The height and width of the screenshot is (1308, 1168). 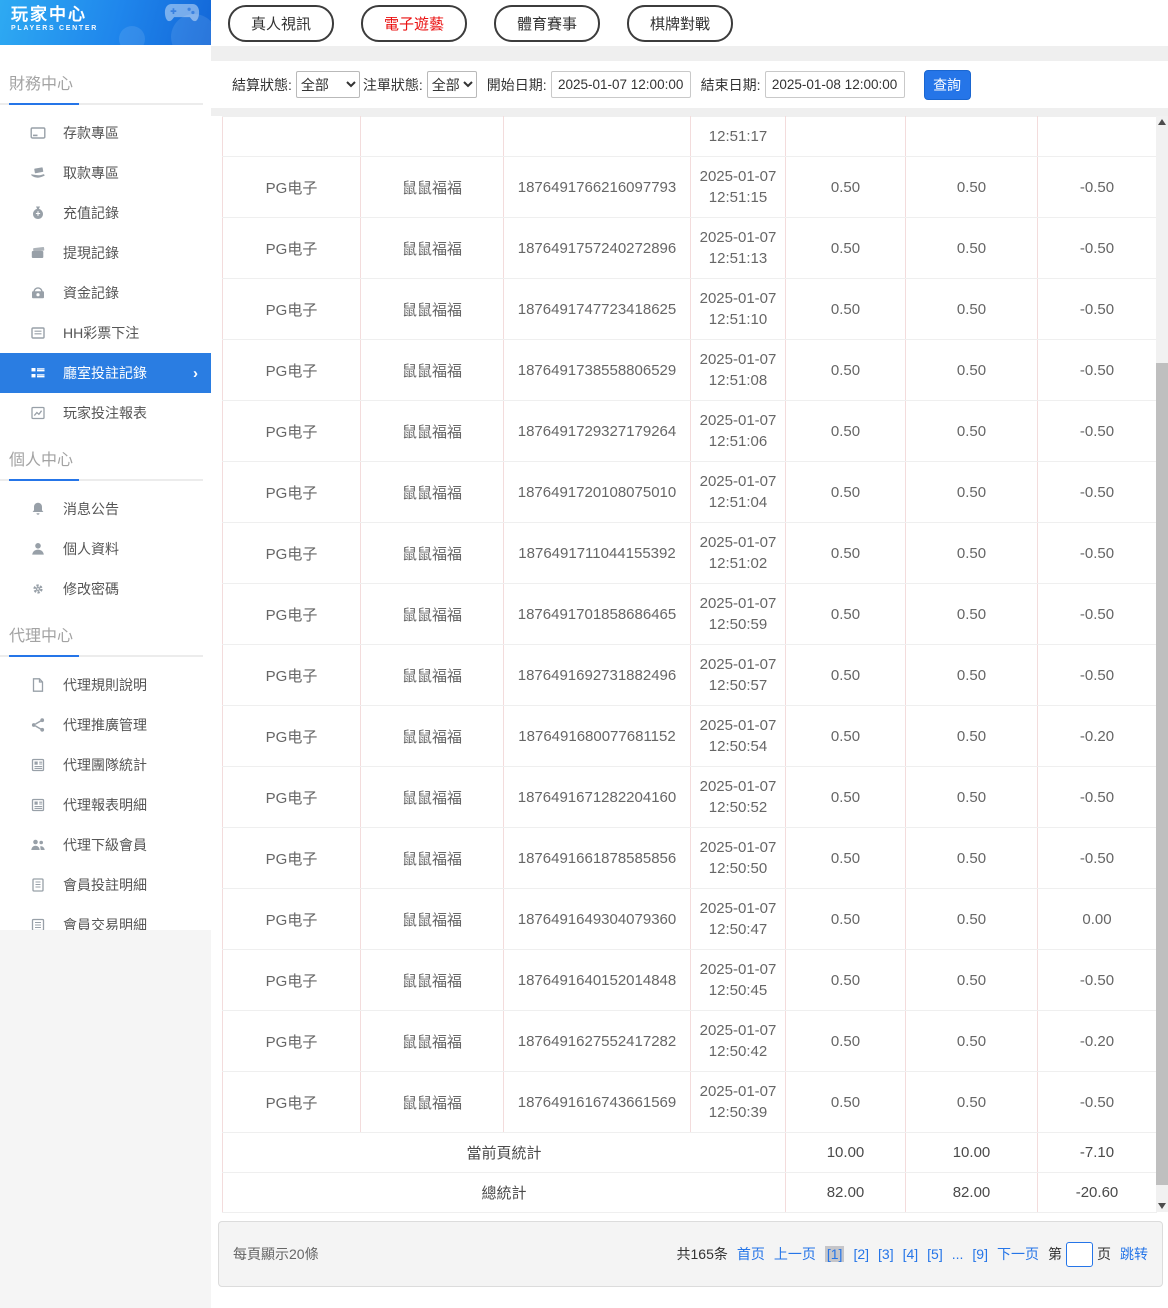 I want to click on cell-datetime: 2025-01-07 12:51:06, so click(x=738, y=431).